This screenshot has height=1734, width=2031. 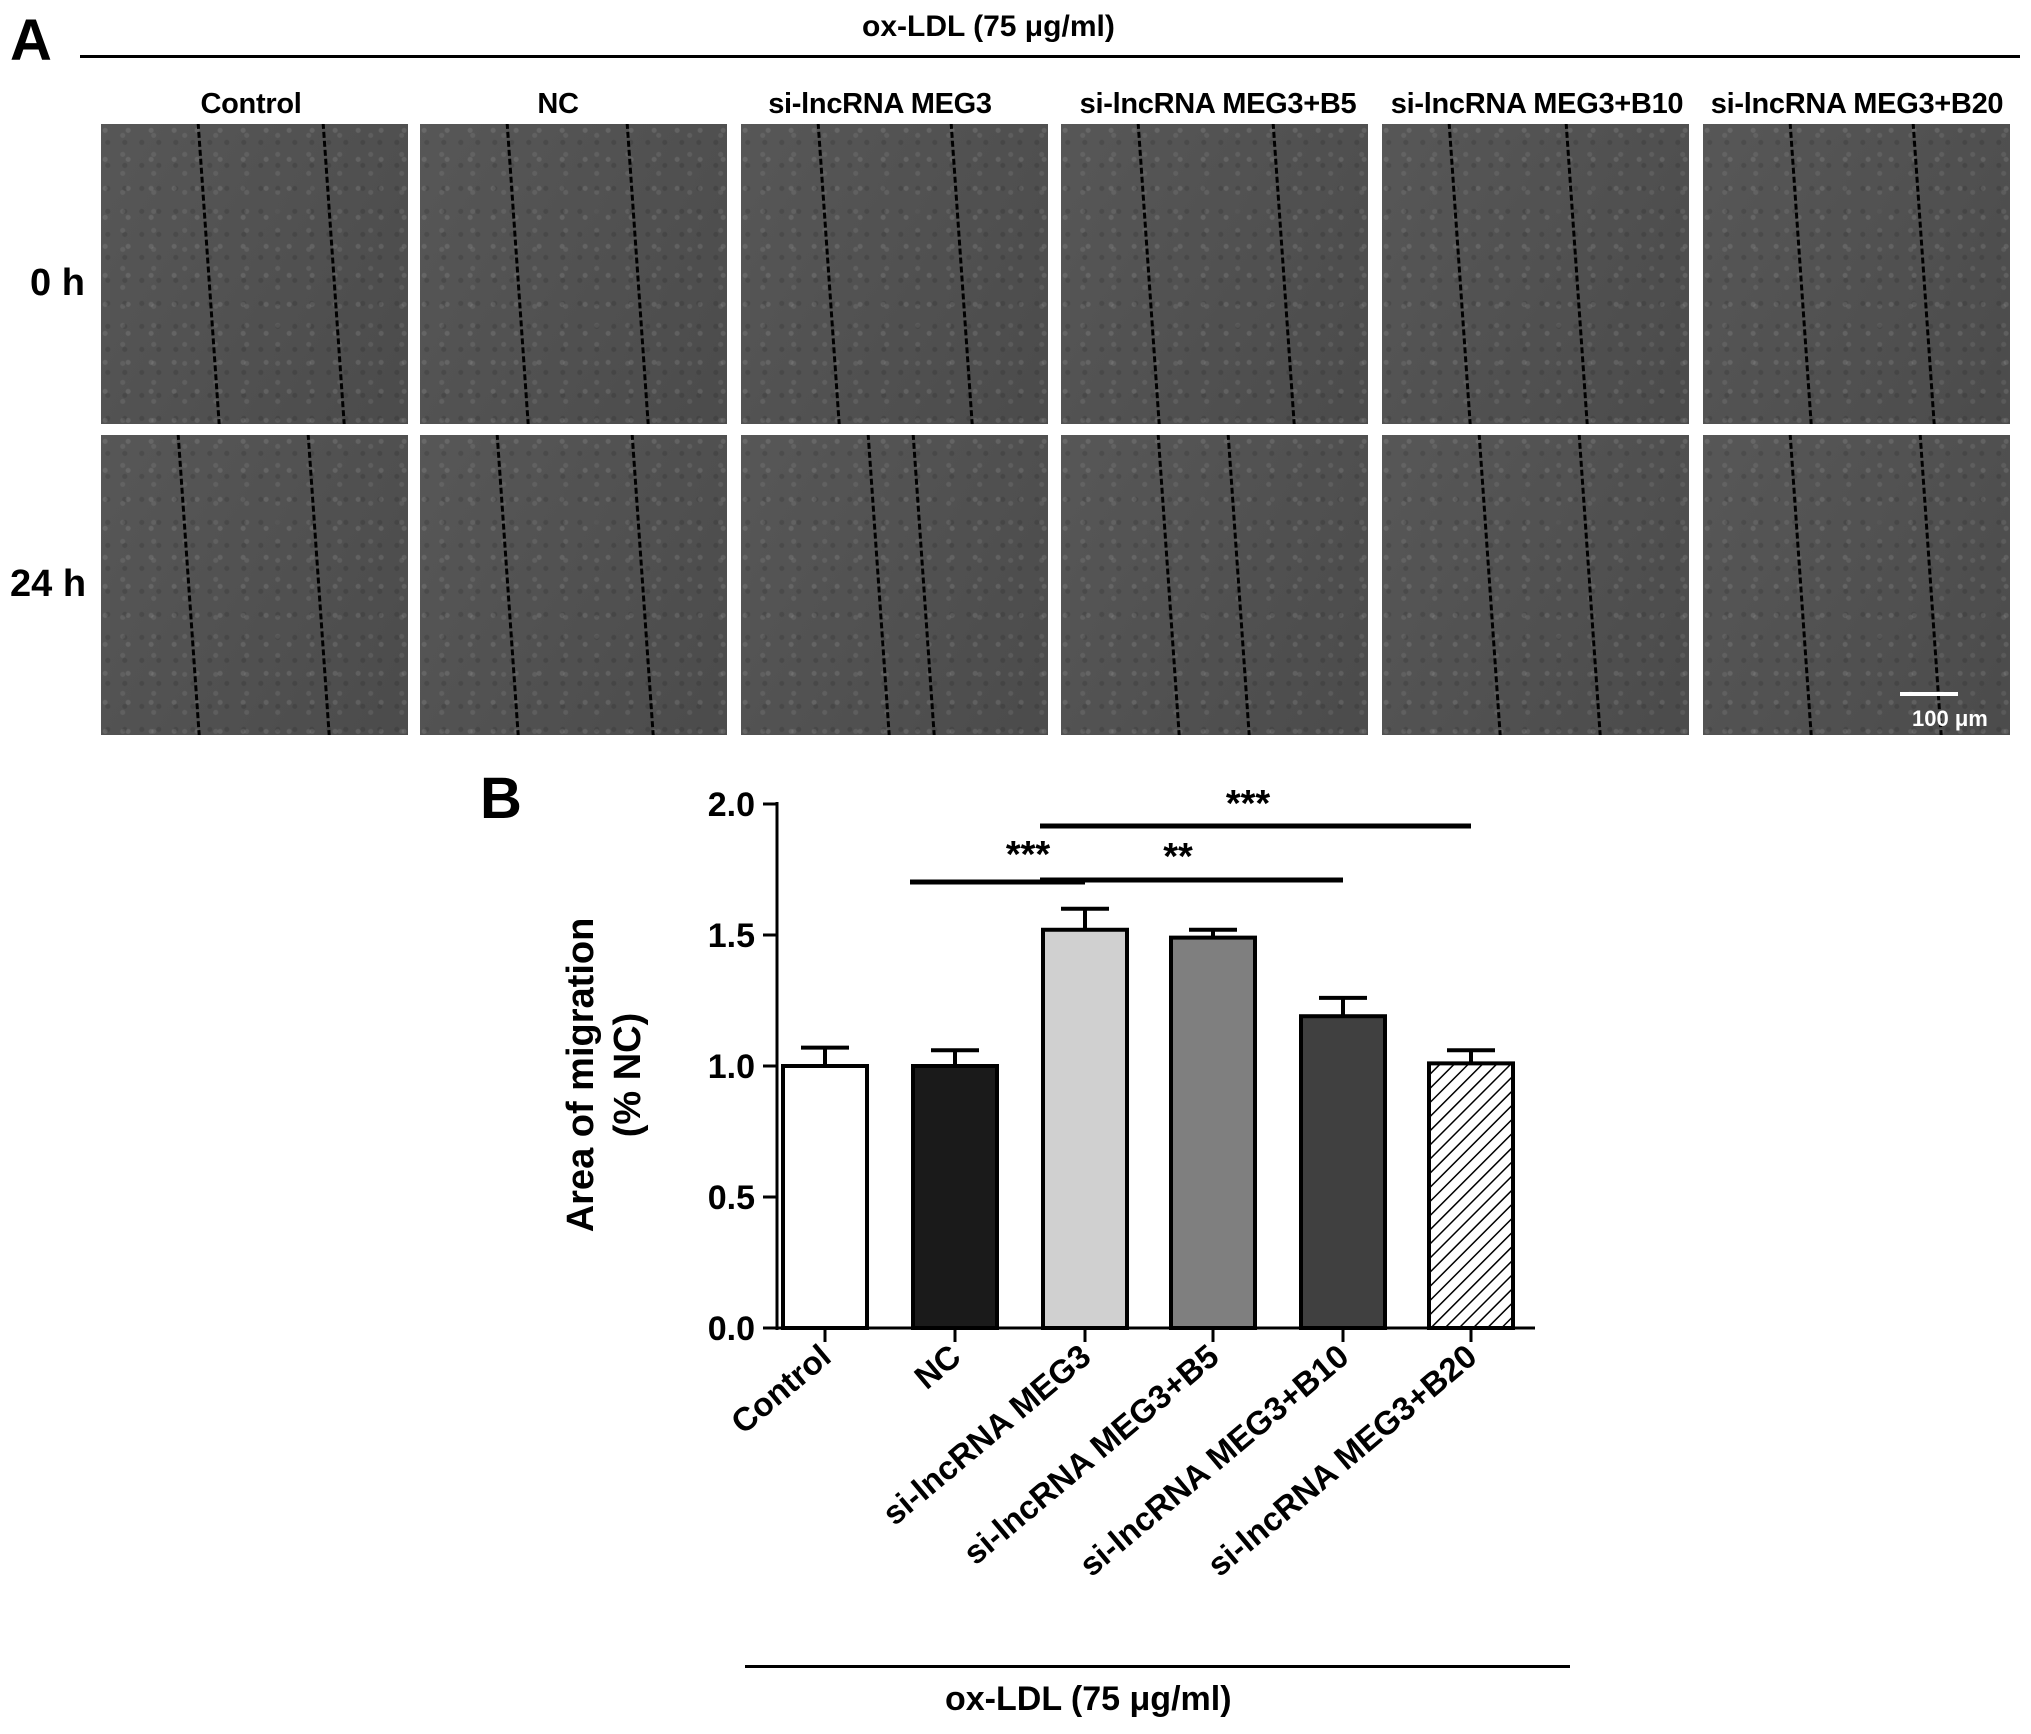 What do you see at coordinates (573, 585) in the screenshot?
I see `micrograph-nc-24h` at bounding box center [573, 585].